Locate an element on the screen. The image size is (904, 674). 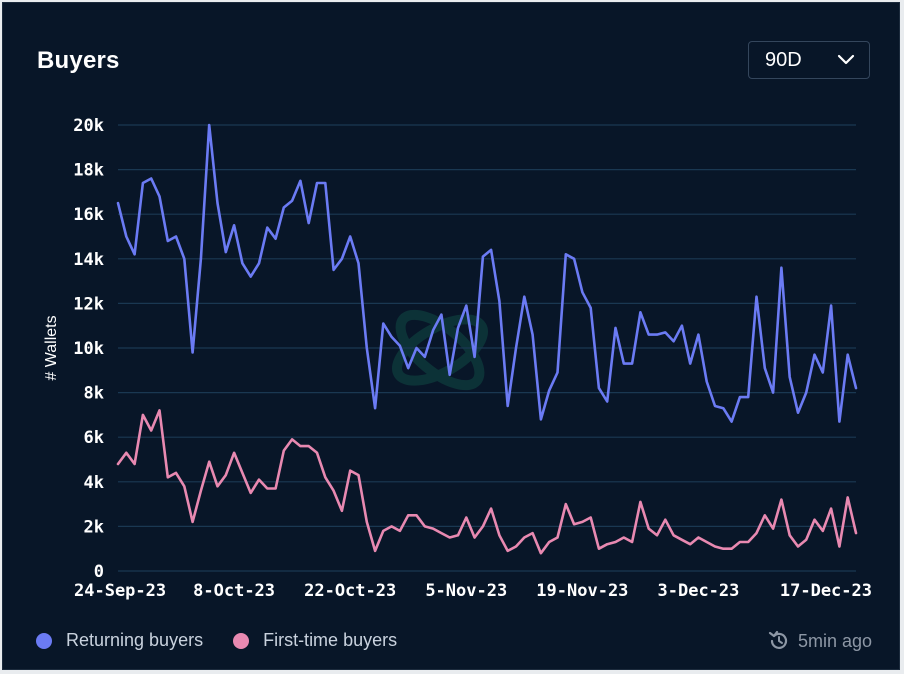
x-tick-label: 24-Sep-23 is located at coordinates (120, 591).